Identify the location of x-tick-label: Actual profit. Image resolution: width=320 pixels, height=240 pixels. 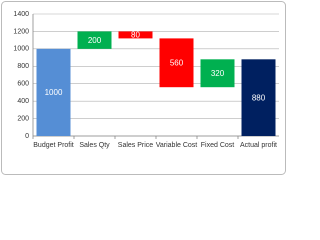
(258, 145).